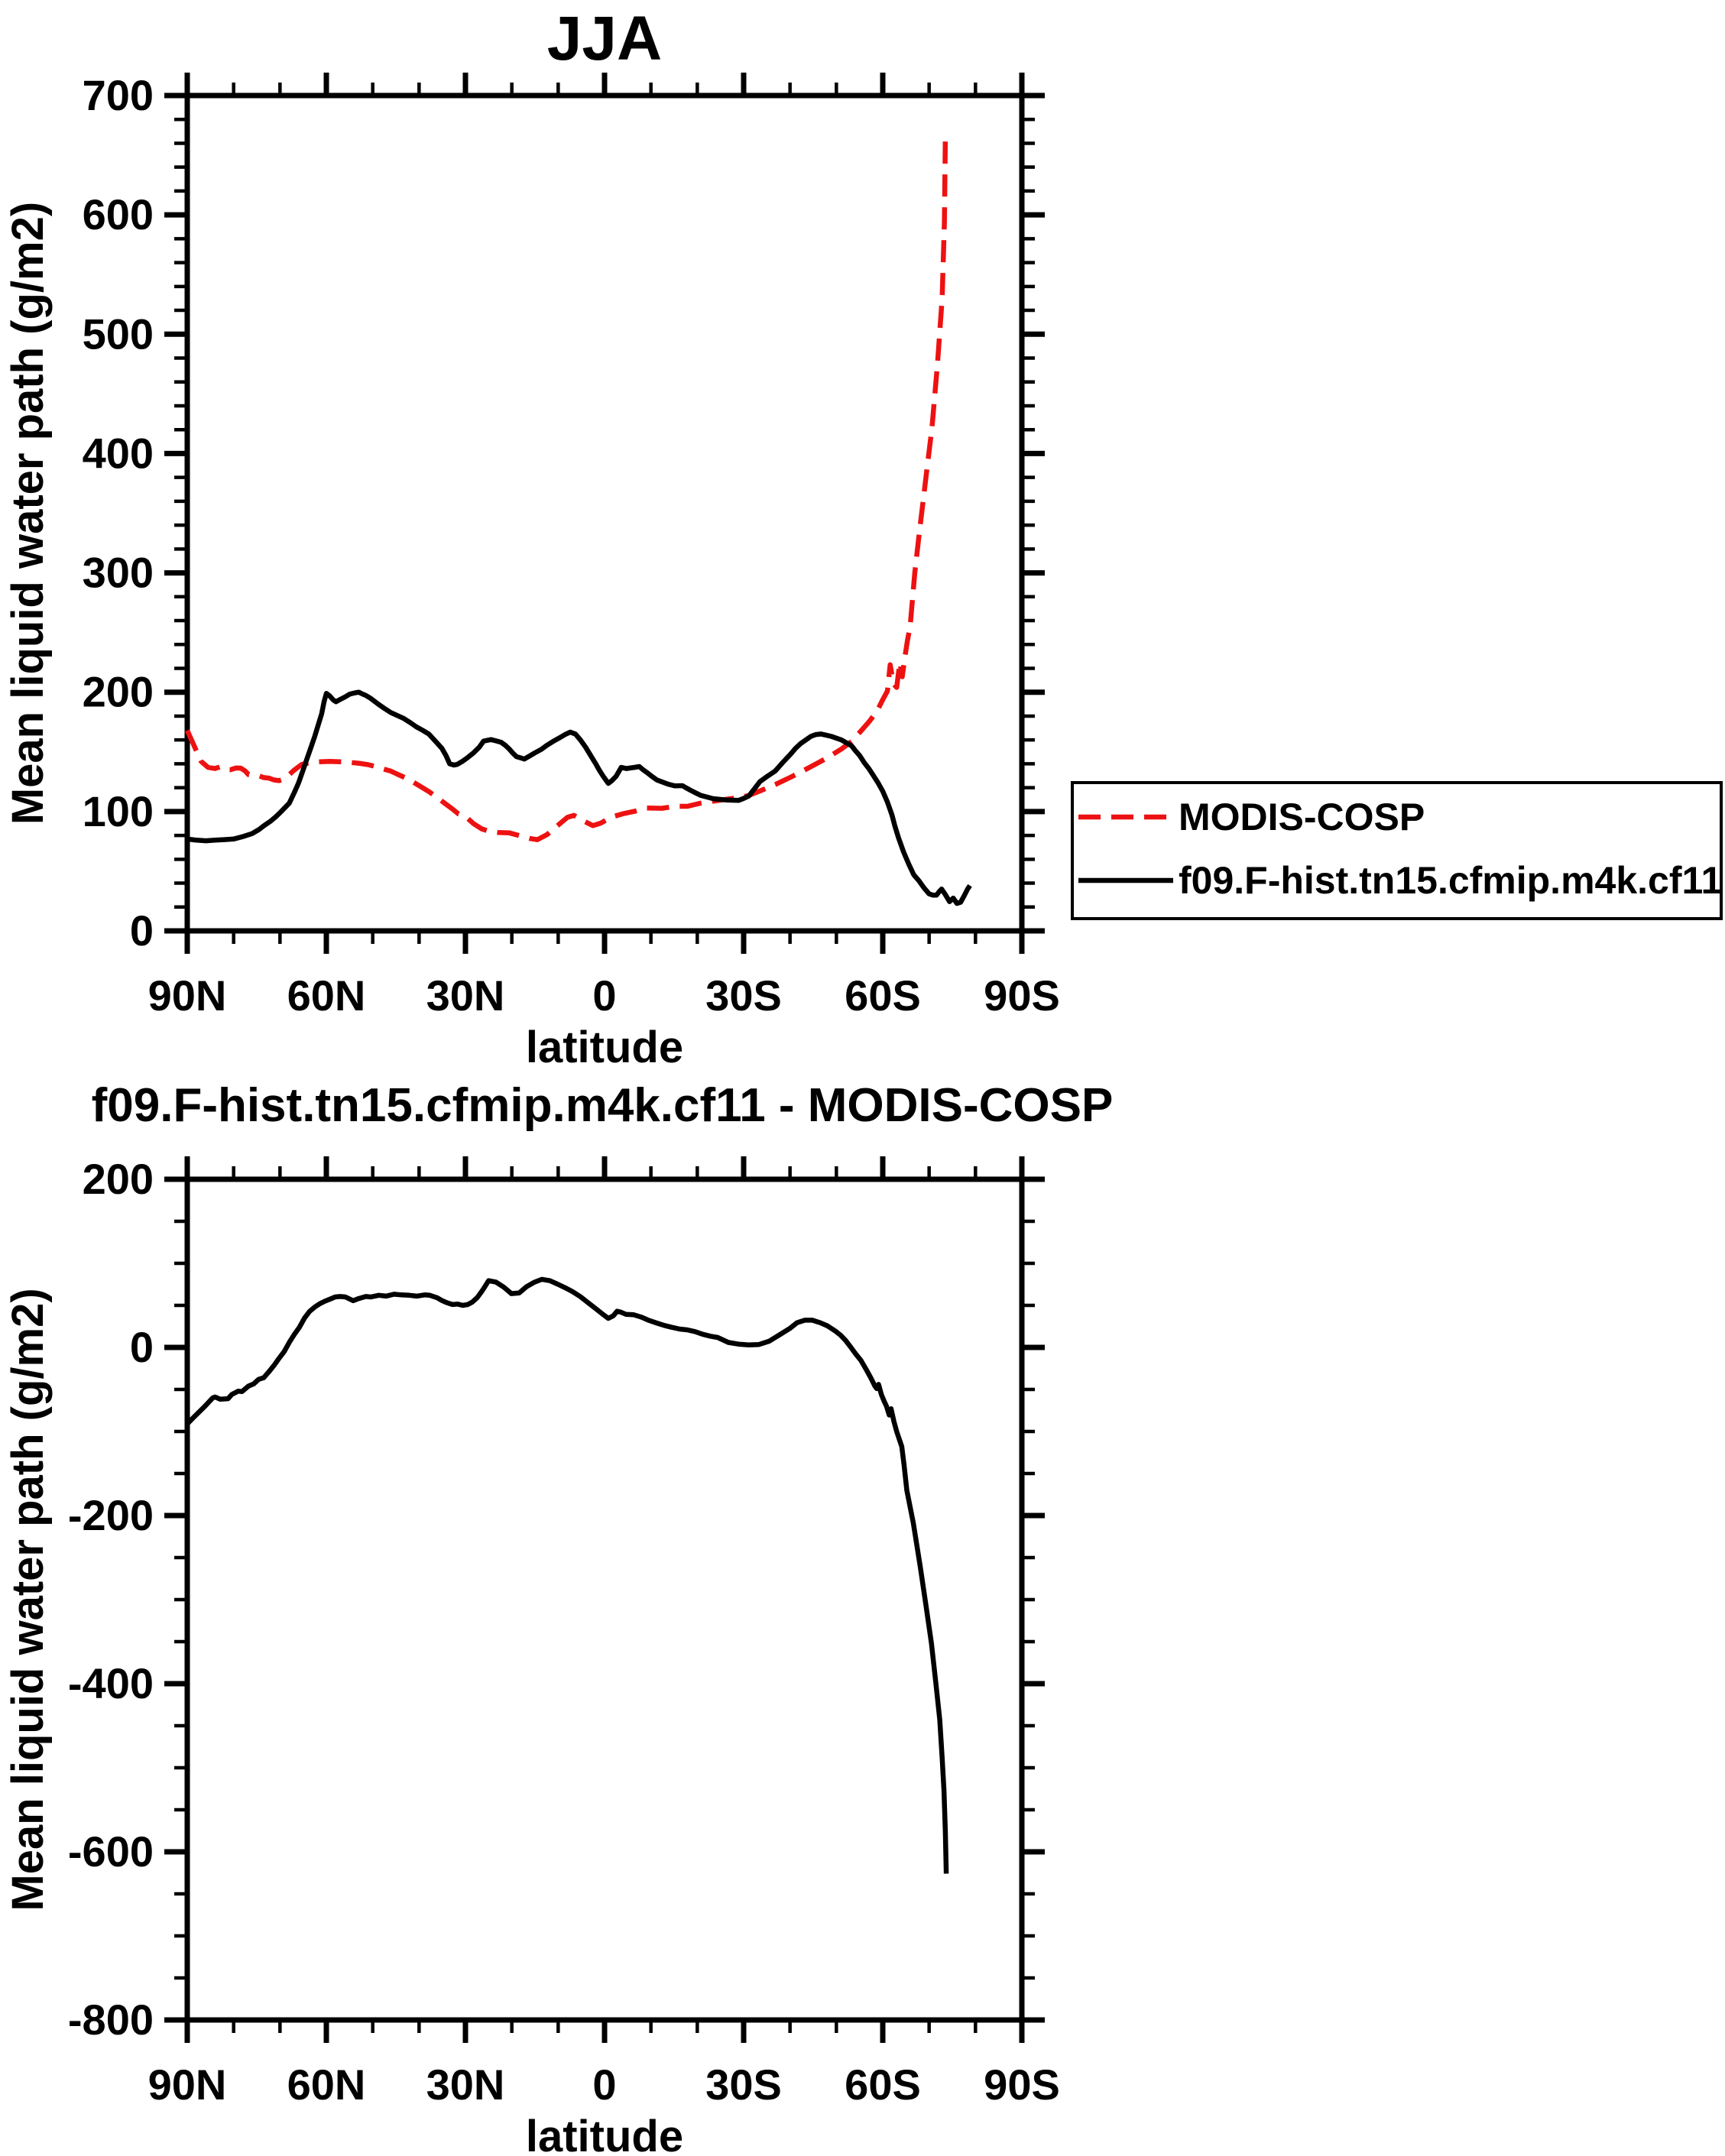 The image size is (1725, 2156). What do you see at coordinates (28, 513) in the screenshot?
I see `top-y-axis-title: Mean liquid water path (g/m2)` at bounding box center [28, 513].